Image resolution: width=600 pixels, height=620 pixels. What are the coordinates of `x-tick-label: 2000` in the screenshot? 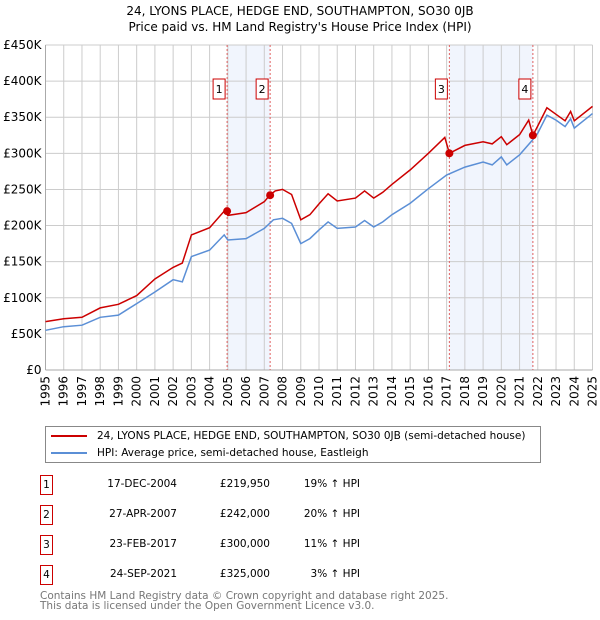 It's located at (137, 391).